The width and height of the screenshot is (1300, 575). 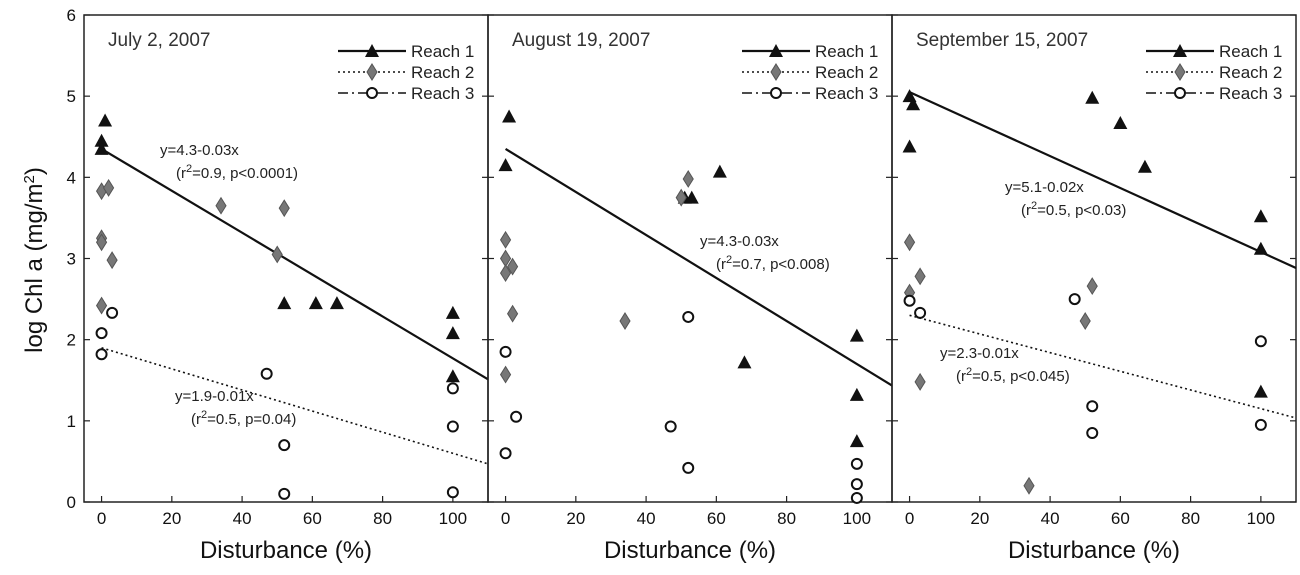 I want to click on panel-date-label: August 19, 2007, so click(x=581, y=40).